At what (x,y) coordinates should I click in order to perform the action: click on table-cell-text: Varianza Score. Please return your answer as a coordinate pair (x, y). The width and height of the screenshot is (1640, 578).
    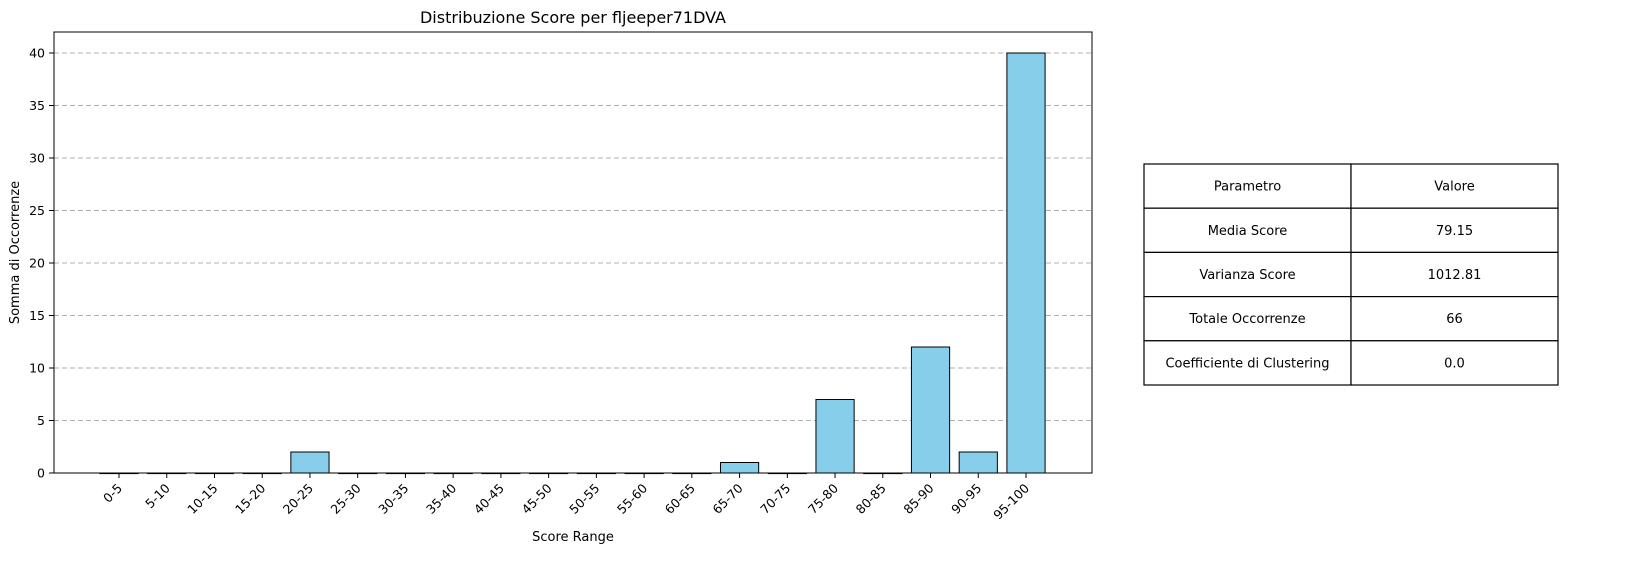
    Looking at the image, I should click on (1247, 275).